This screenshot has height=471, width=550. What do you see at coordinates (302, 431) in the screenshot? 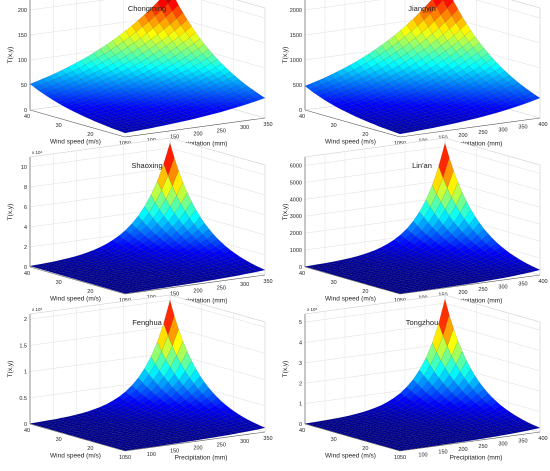
I see `x-tick-label: 40` at bounding box center [302, 431].